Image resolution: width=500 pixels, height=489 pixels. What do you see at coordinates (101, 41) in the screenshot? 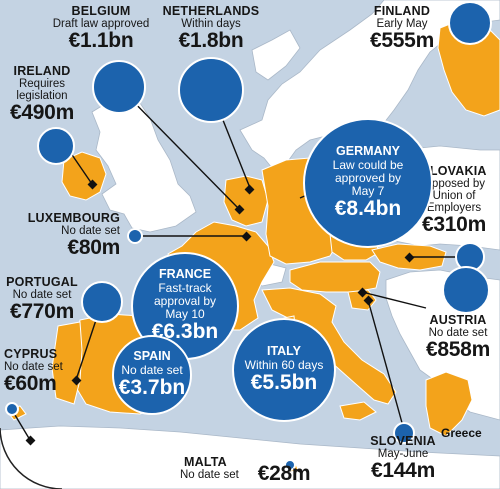
I see `belgium-amount: €1.1bn` at bounding box center [101, 41].